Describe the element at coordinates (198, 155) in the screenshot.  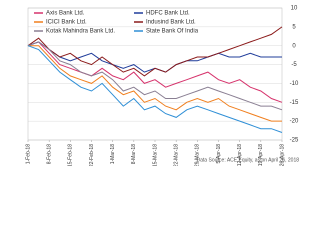
I see `x-tick-label: 29-Mar-18` at that location.